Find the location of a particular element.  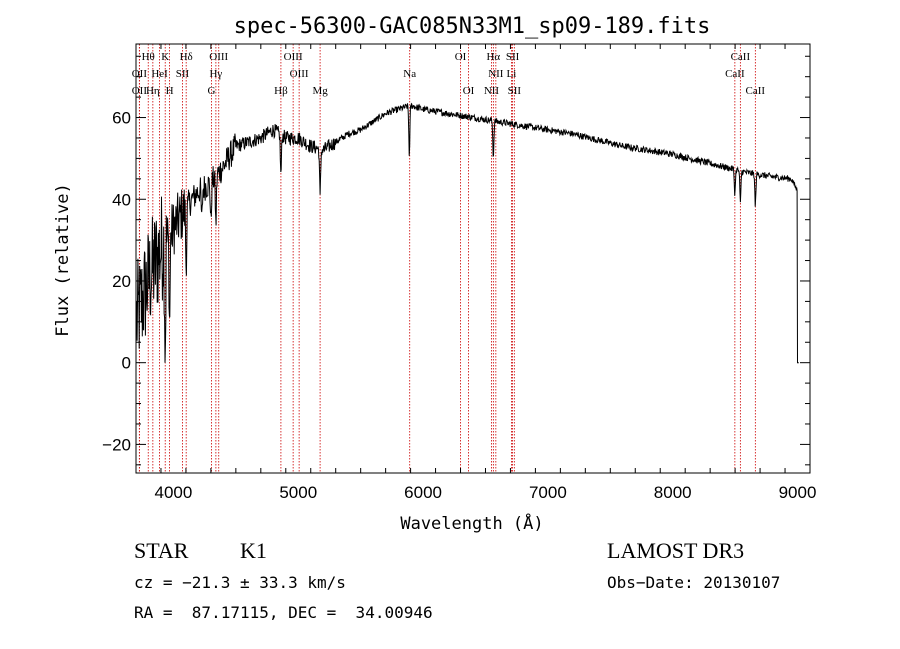

line-label: Mg is located at coordinates (320, 91).